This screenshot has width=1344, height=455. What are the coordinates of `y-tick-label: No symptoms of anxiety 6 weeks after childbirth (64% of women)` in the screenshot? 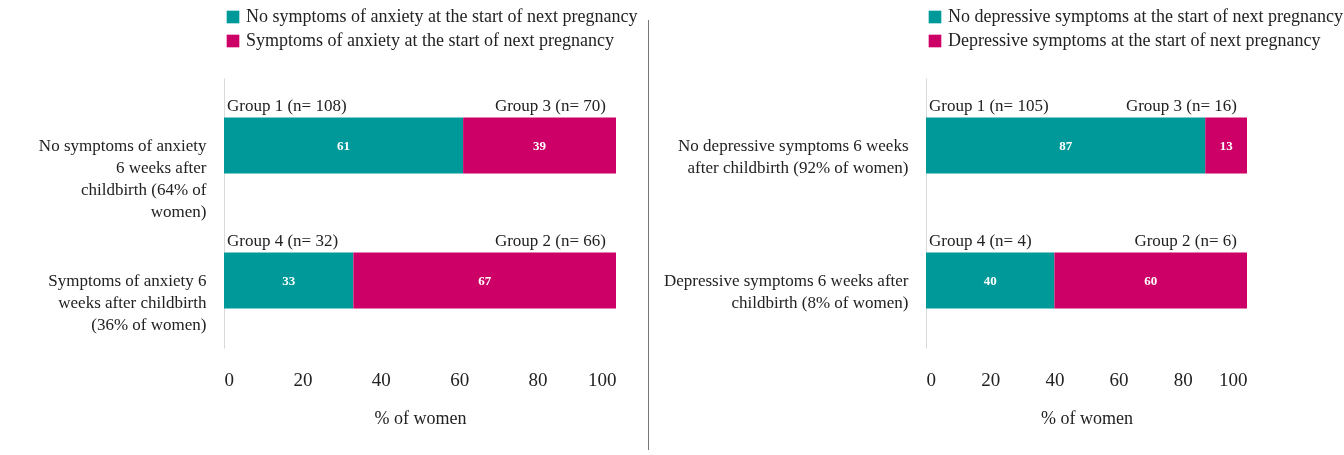 It's located at (122, 178).